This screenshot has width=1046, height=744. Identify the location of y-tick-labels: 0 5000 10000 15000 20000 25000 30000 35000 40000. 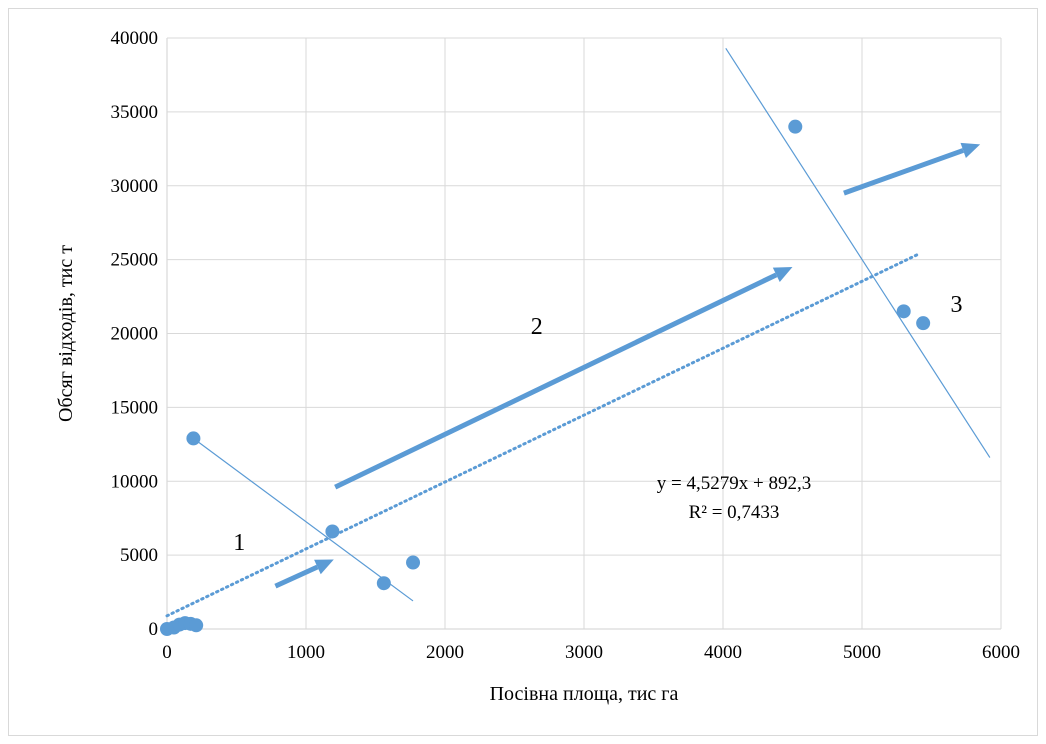
(135, 334).